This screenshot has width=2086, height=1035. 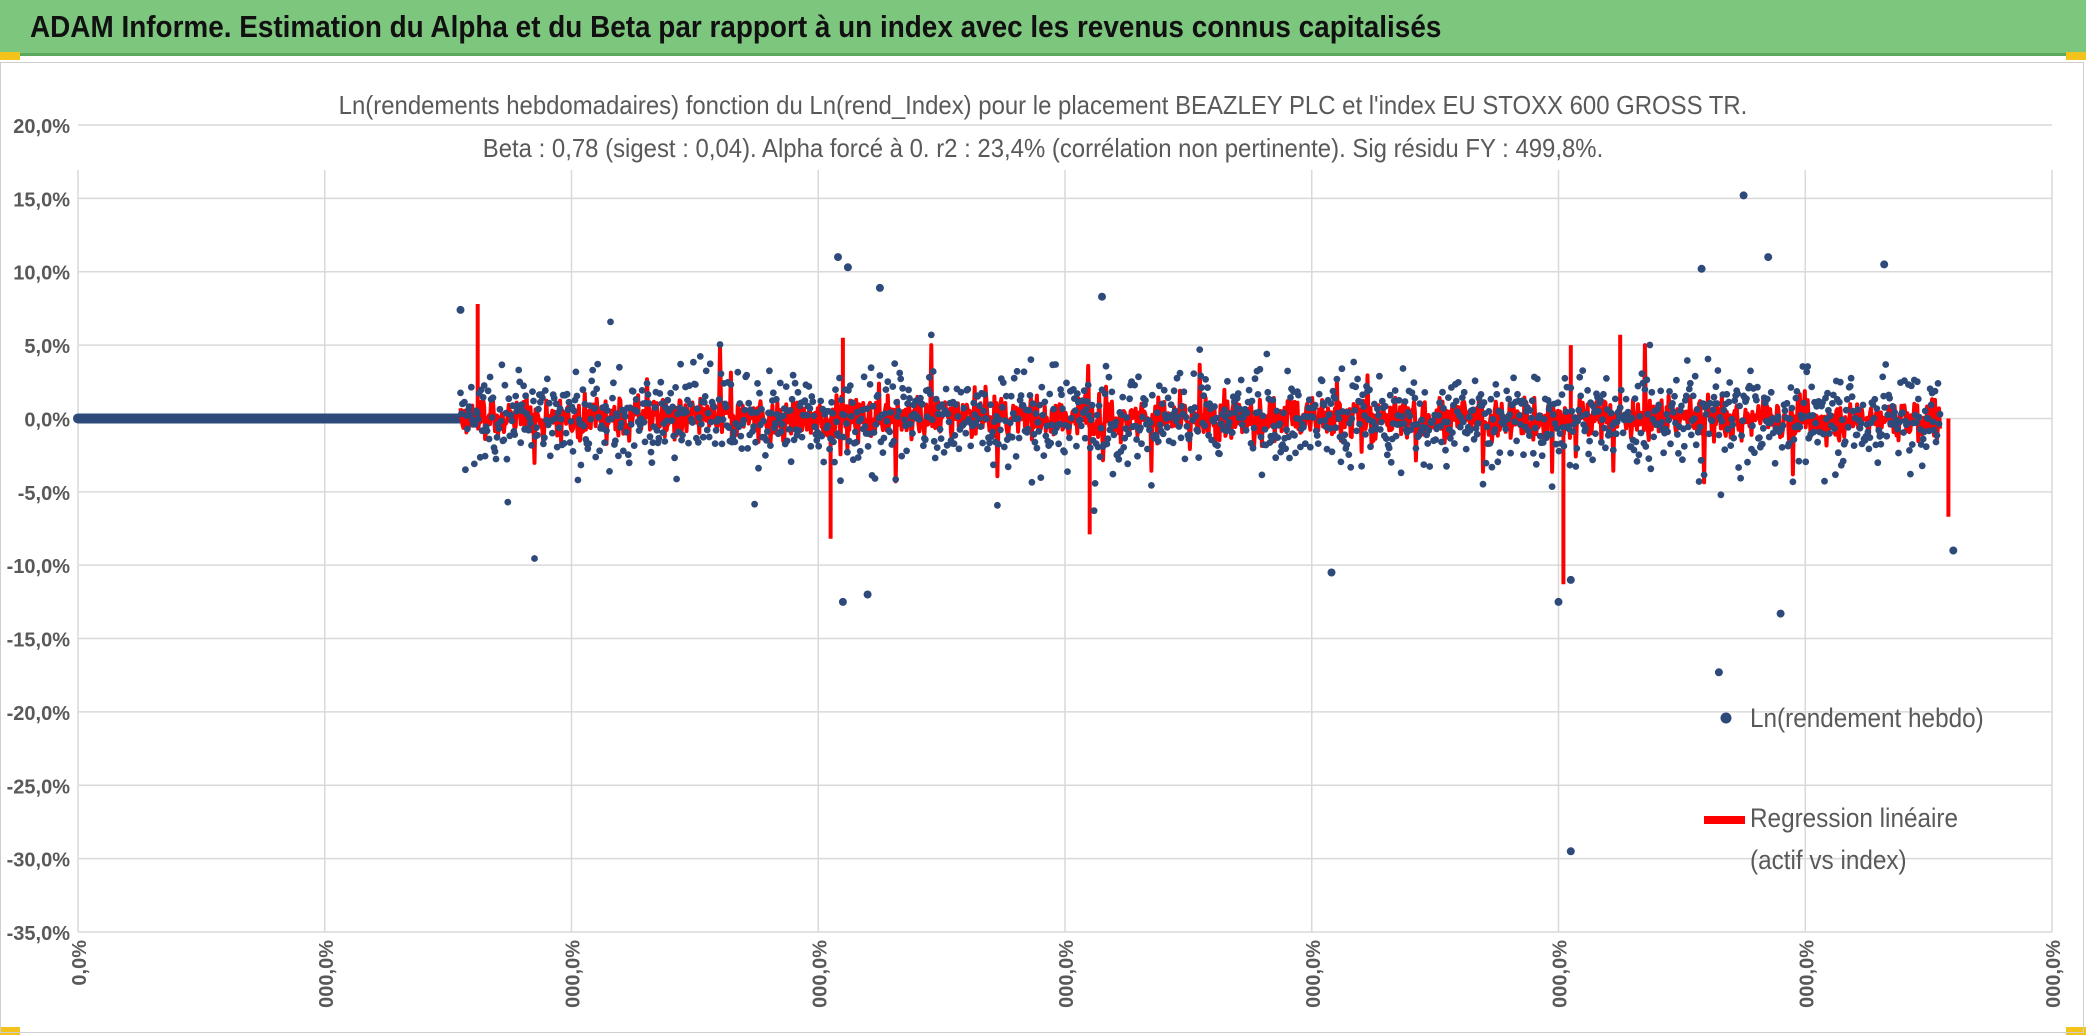 What do you see at coordinates (2054, 974) in the screenshot?
I see `x-tick-label: 000,0%` at bounding box center [2054, 974].